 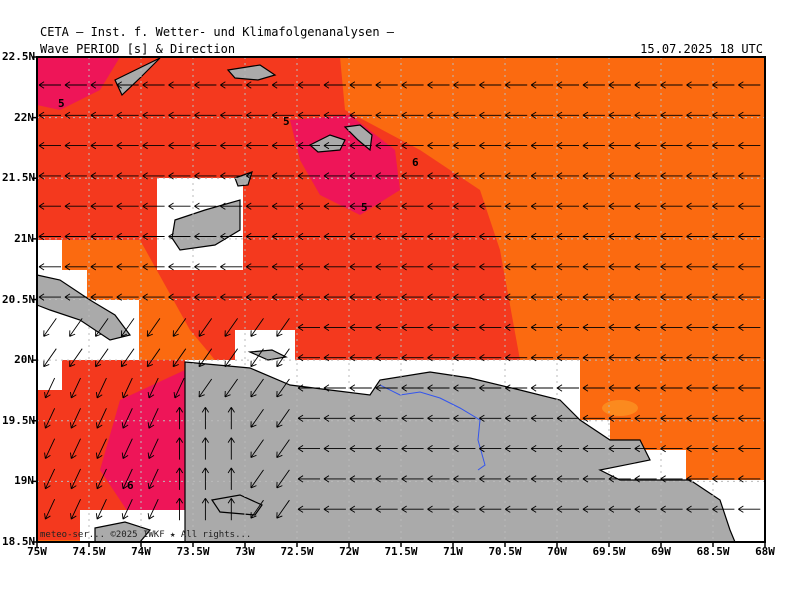 What do you see at coordinates (123, 532) in the screenshot?
I see `jamaica-west` at bounding box center [123, 532].